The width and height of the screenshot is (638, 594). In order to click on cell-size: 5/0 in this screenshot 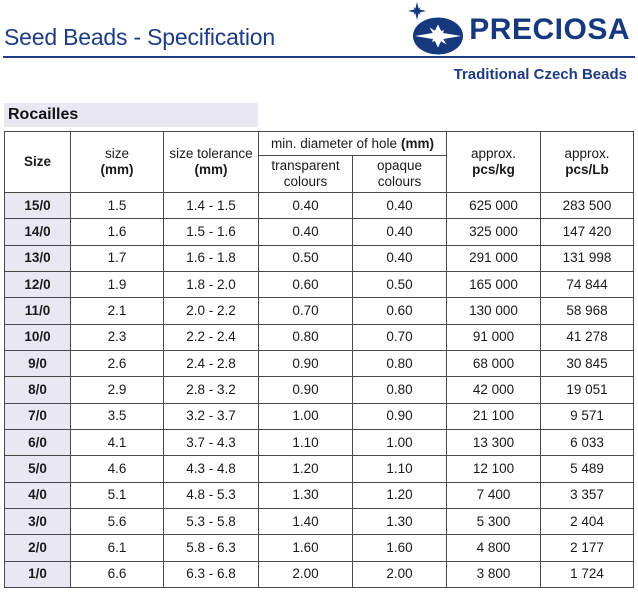, I will do `click(37, 469)`.